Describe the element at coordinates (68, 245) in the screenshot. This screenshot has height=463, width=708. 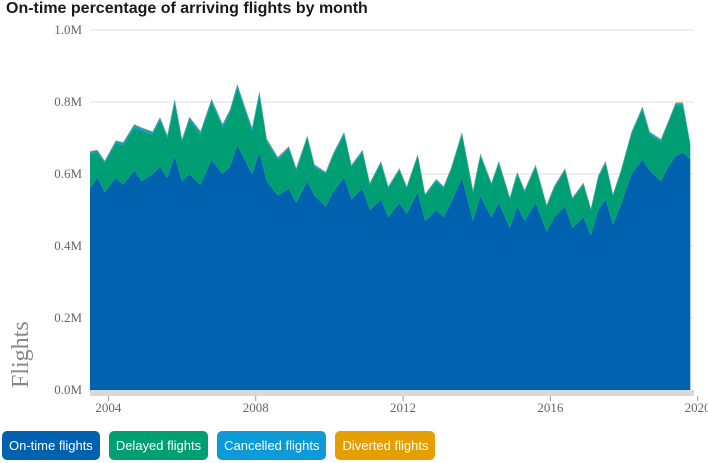
I see `y-tick-label: 0.4M` at that location.